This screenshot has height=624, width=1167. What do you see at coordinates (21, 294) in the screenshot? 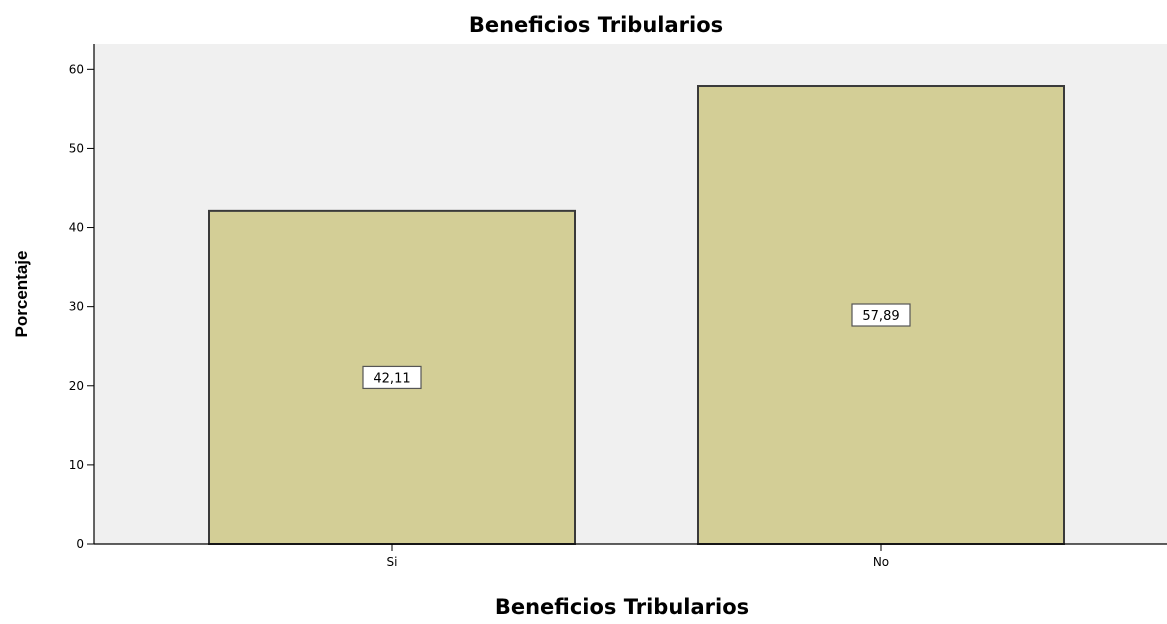
I see `y-axis-label: Porcentaje` at bounding box center [21, 294].